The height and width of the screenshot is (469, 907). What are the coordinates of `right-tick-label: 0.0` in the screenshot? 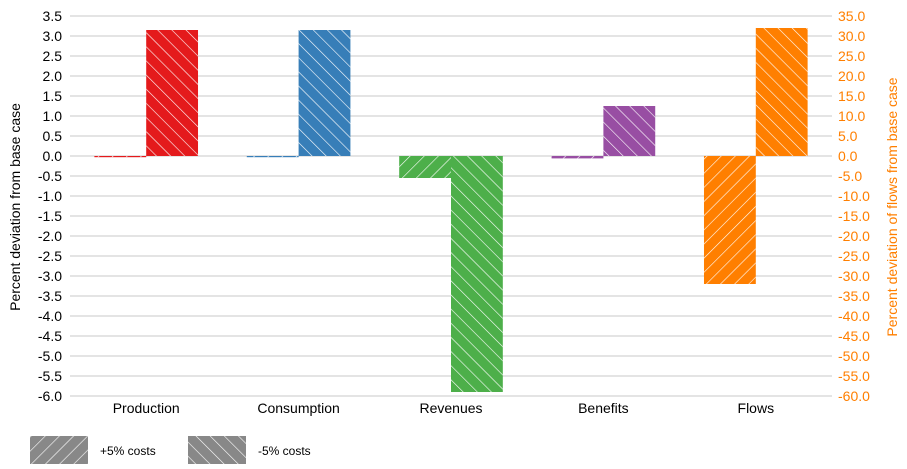 It's located at (848, 156).